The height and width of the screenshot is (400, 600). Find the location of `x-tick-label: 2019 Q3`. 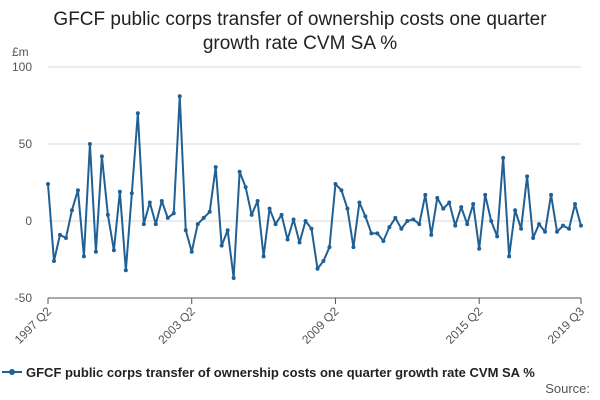

x-tick-label: 2019 Q3 is located at coordinates (566, 325).